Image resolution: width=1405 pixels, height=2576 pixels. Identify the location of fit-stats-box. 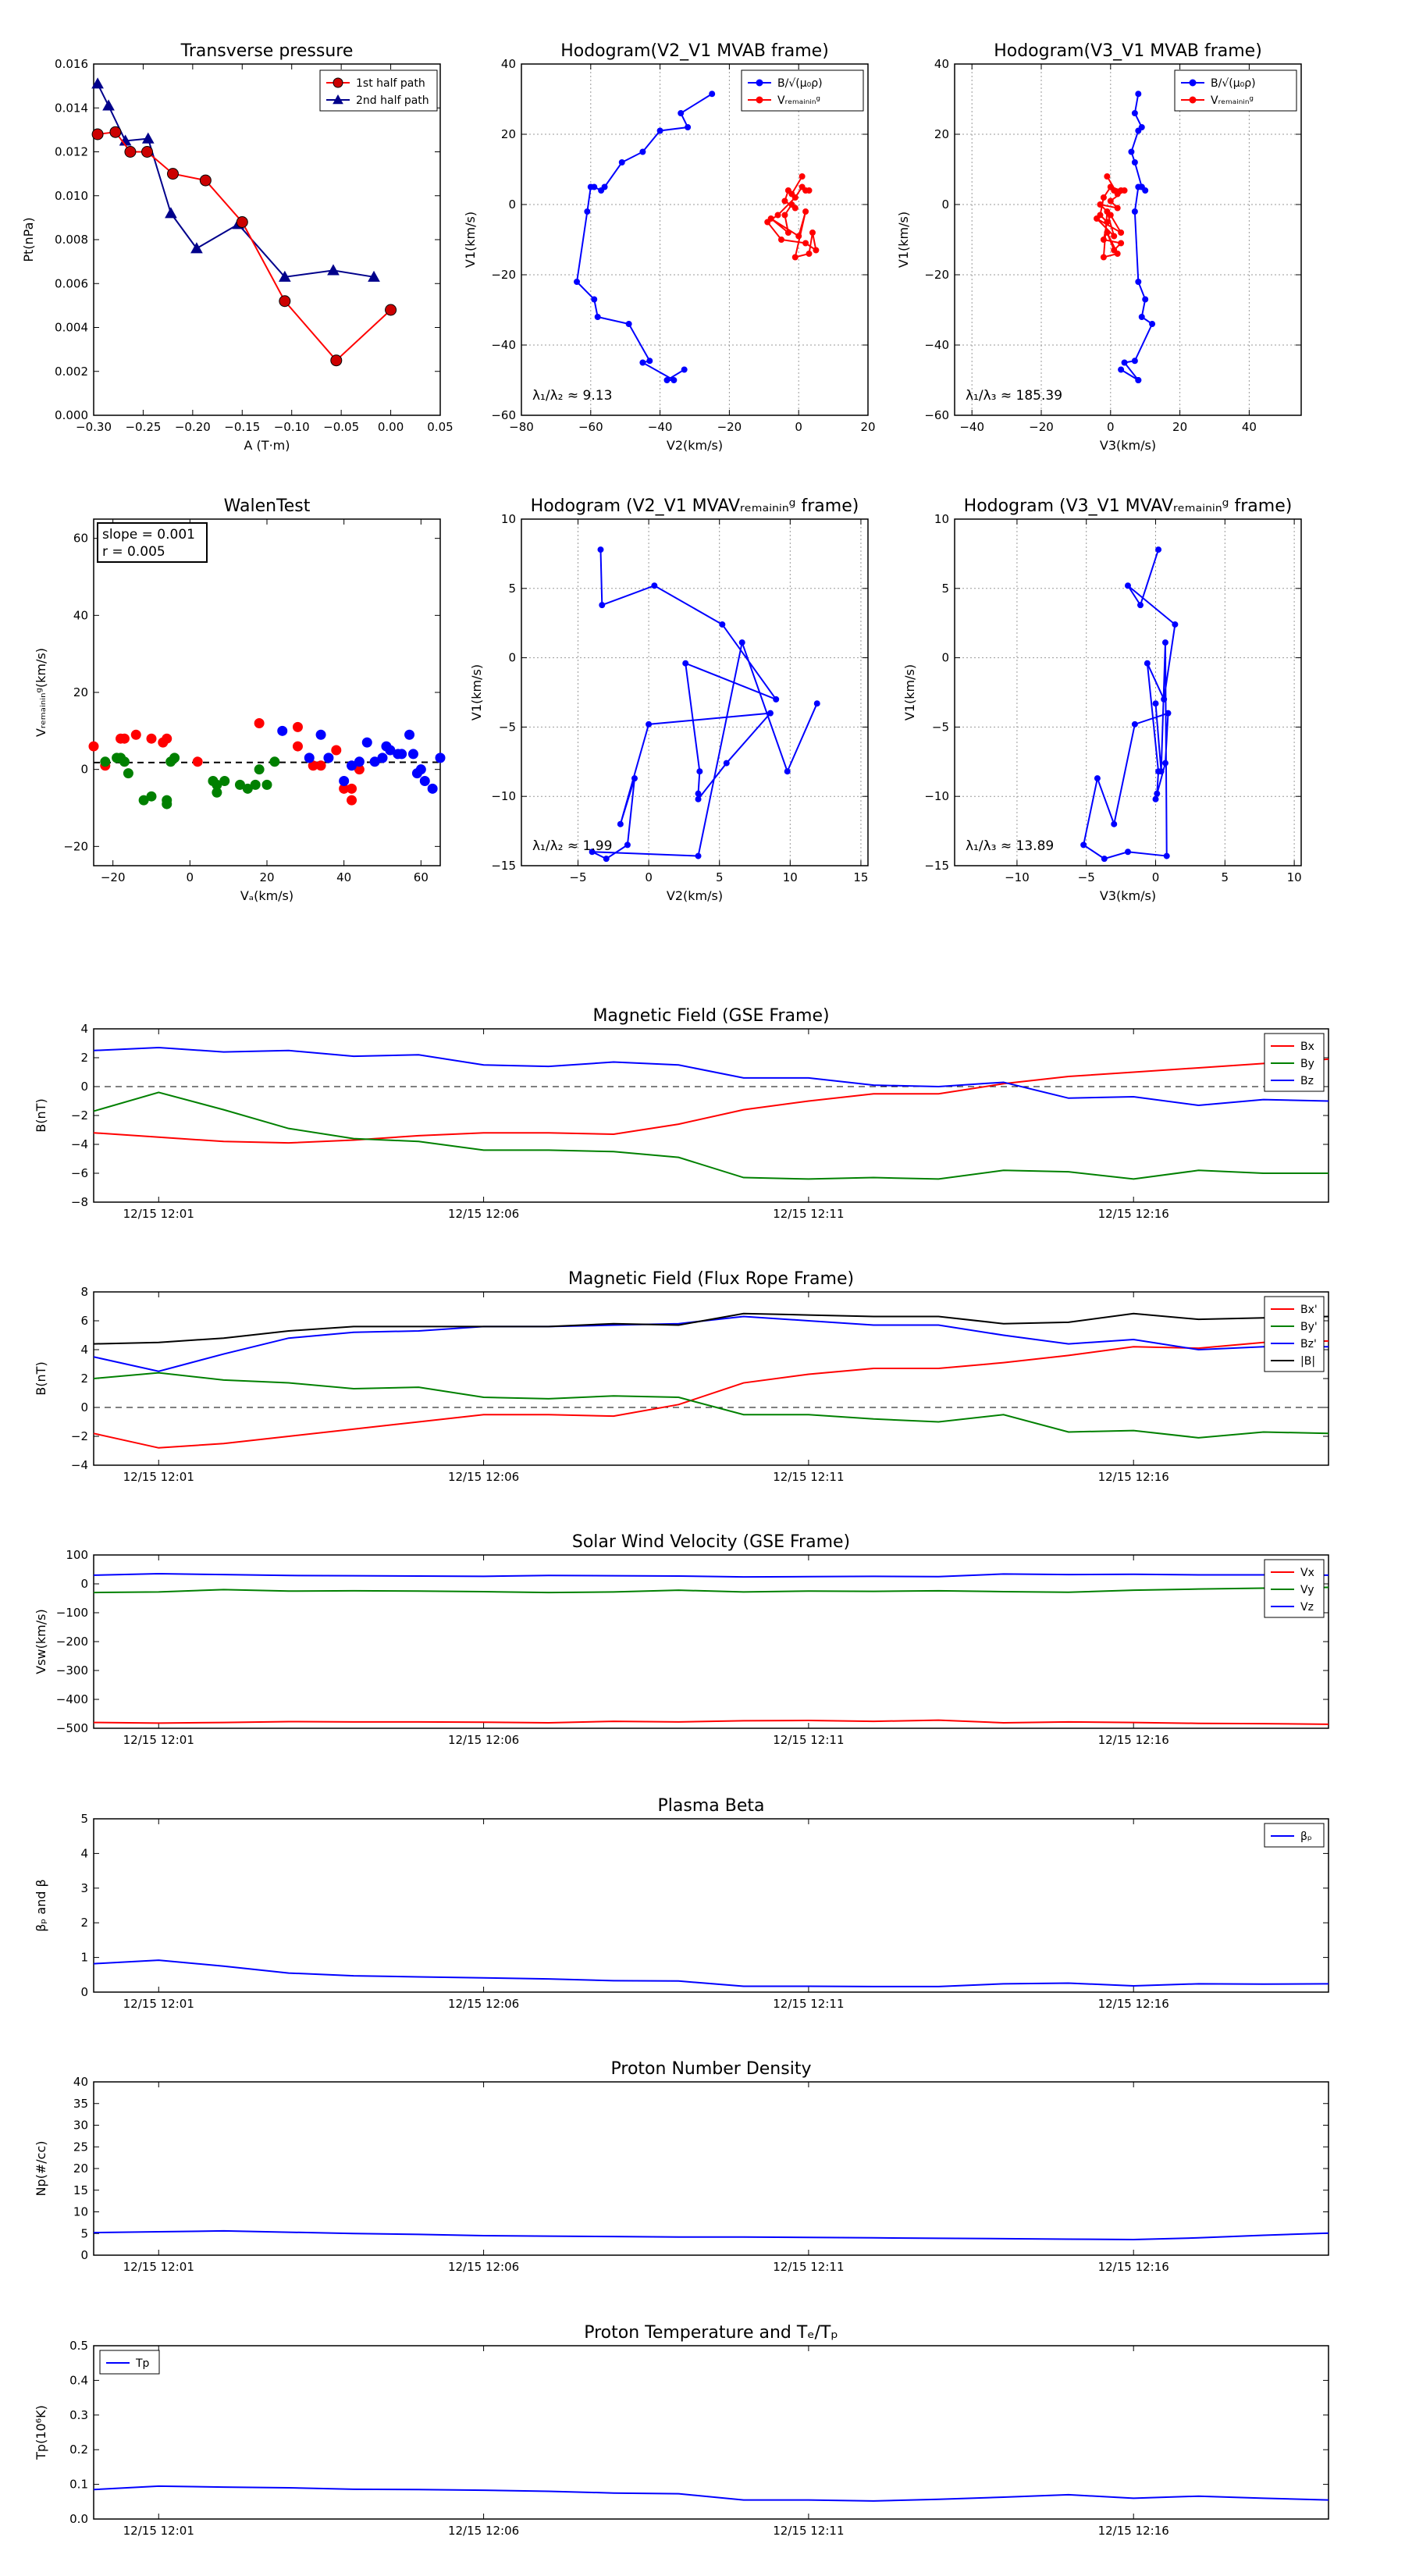
(153, 542).